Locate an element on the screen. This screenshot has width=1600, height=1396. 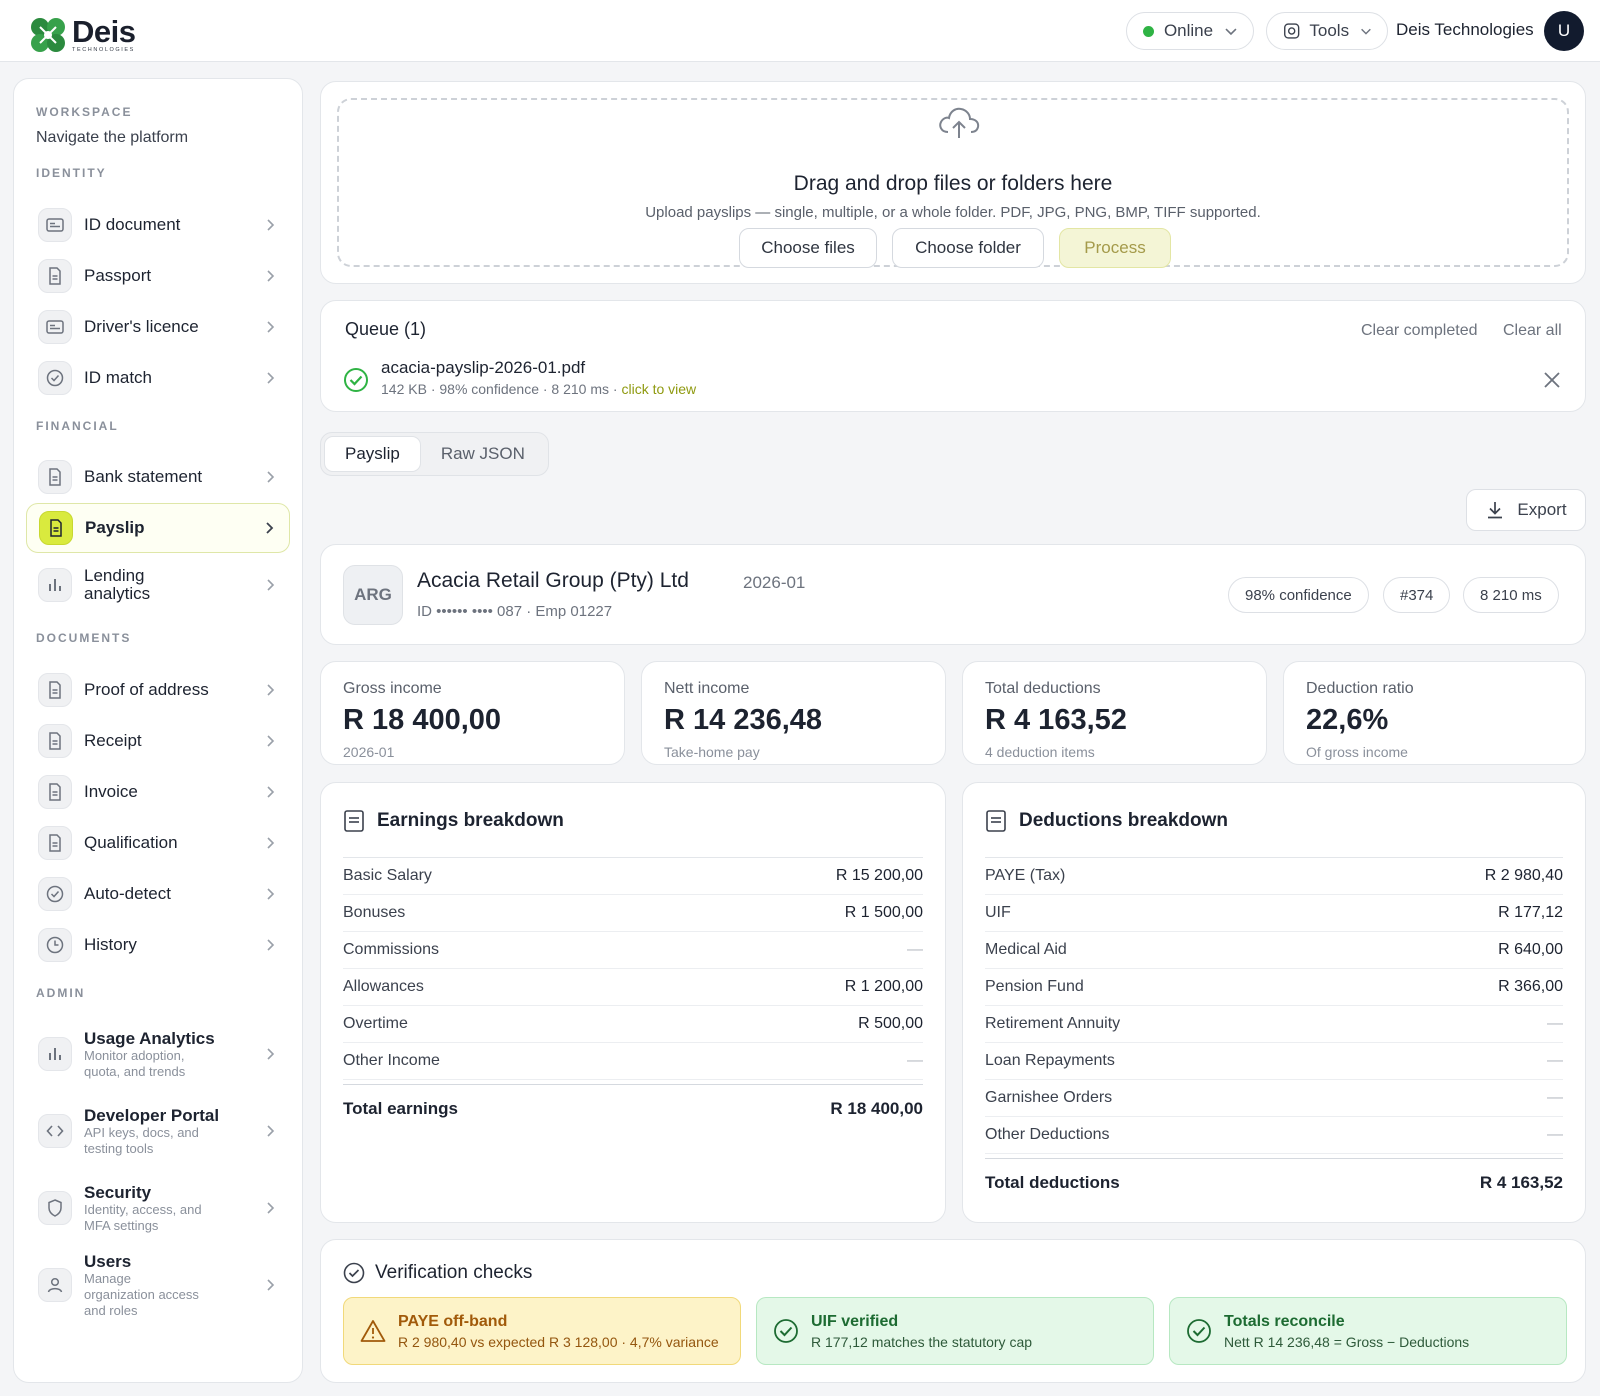
sidebar-item-drivers-licence: Driver's licence is located at coordinates (158, 327).